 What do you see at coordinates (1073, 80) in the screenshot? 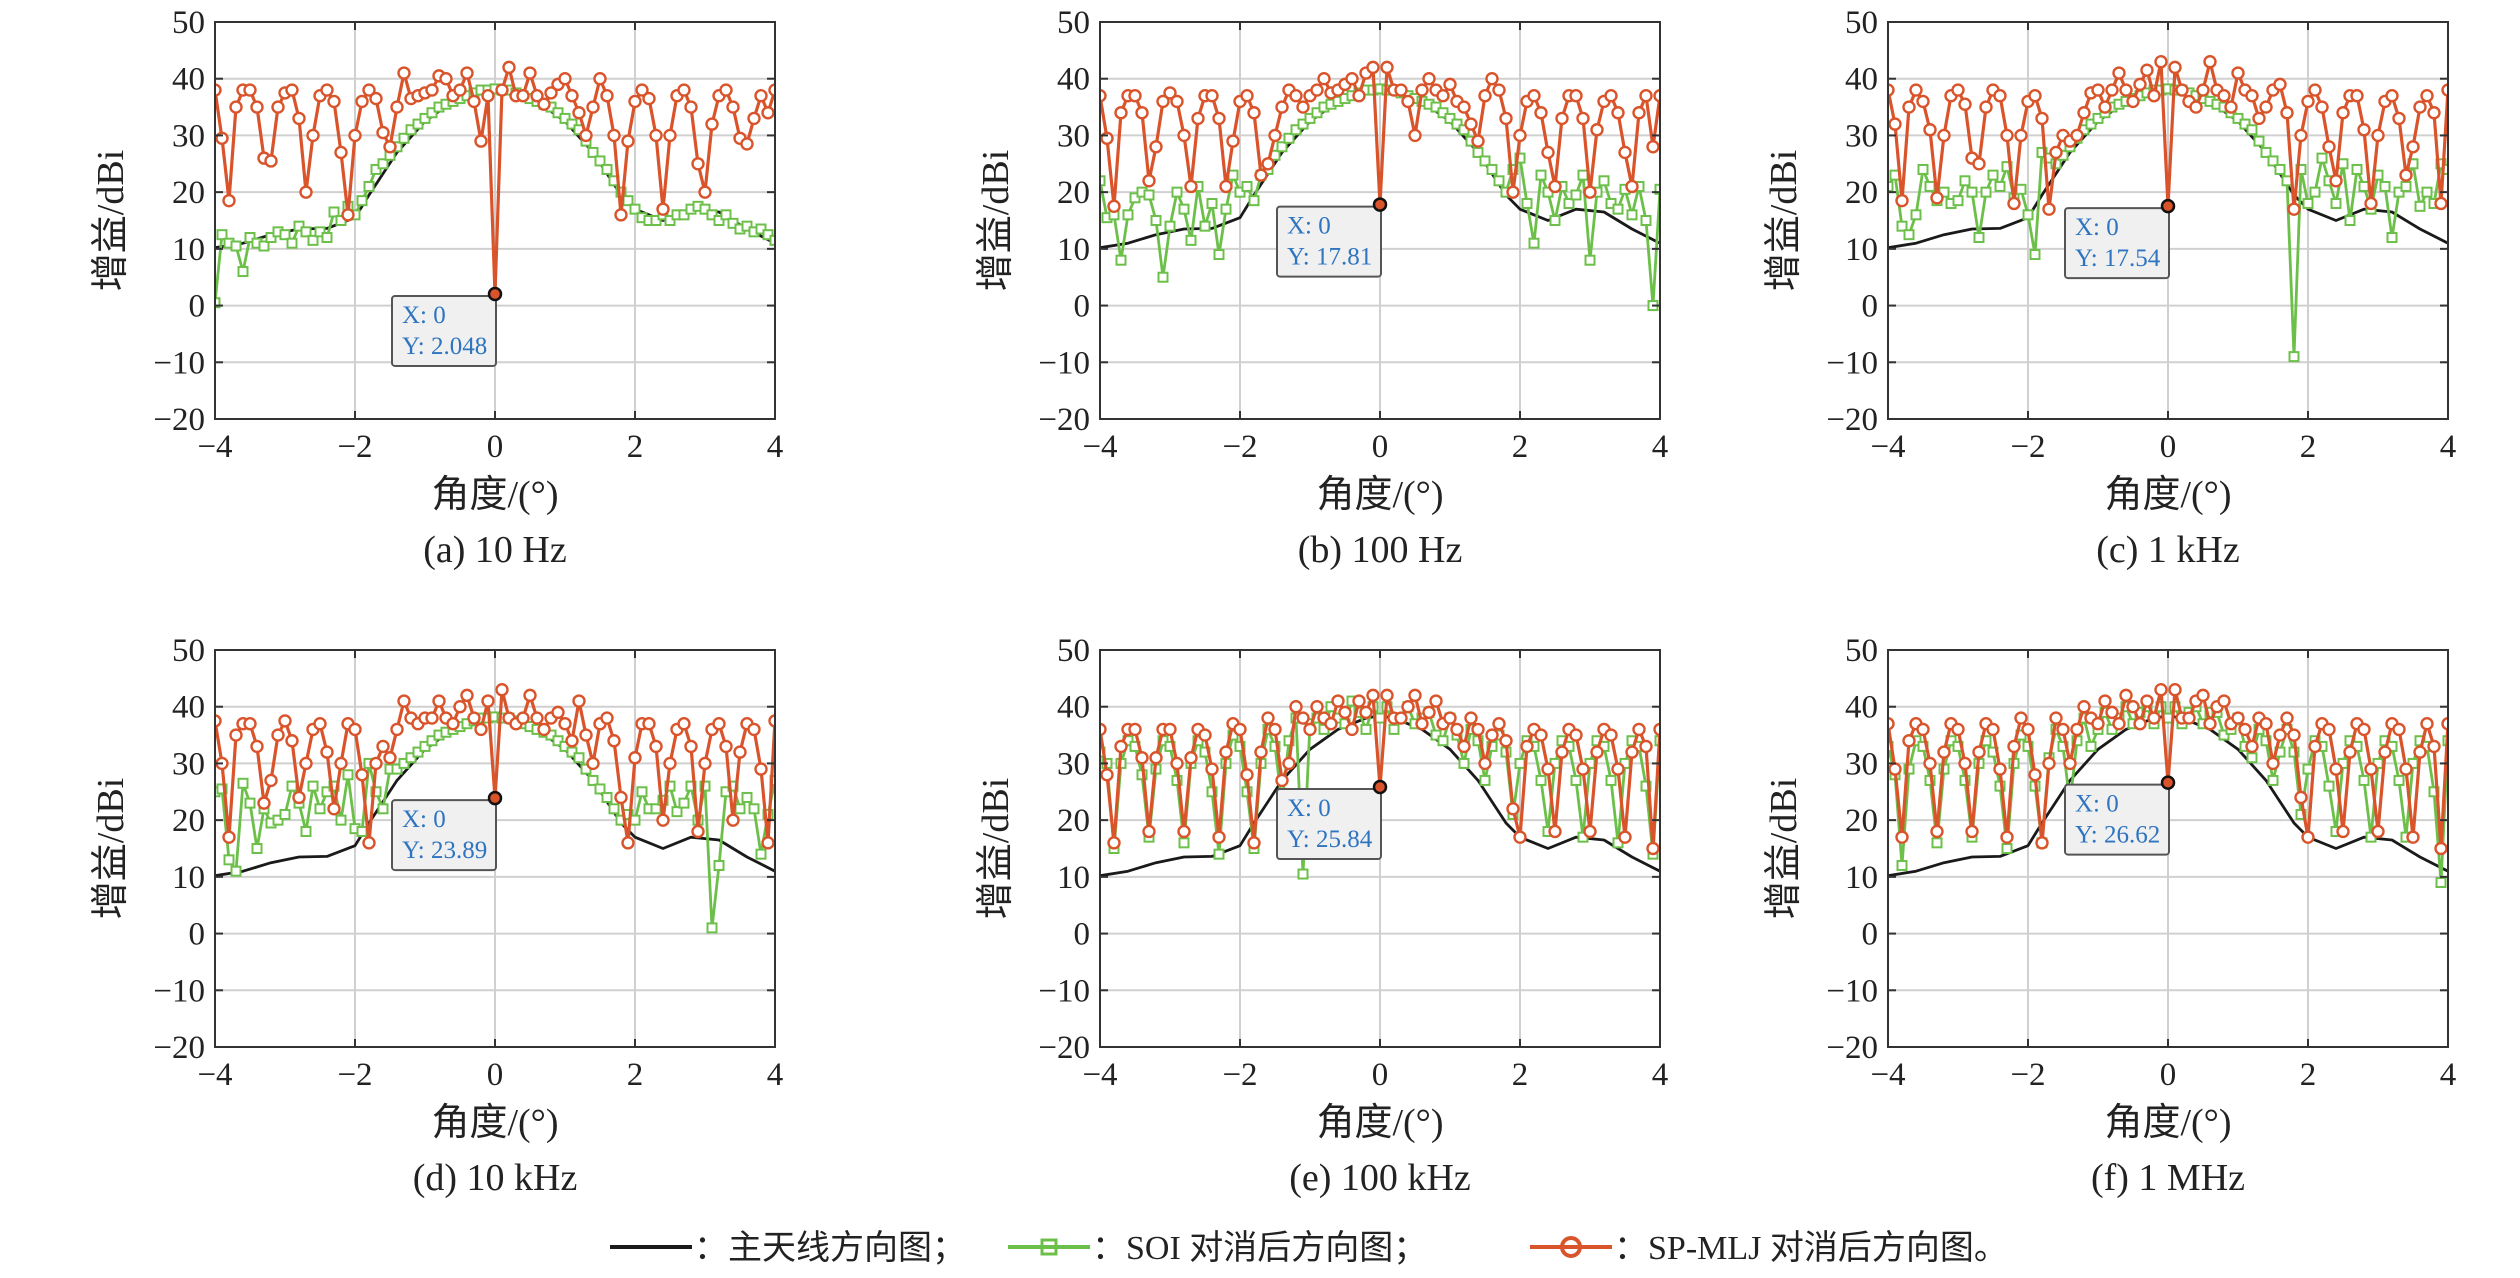
I see `y-tick-label: 40` at bounding box center [1073, 80].